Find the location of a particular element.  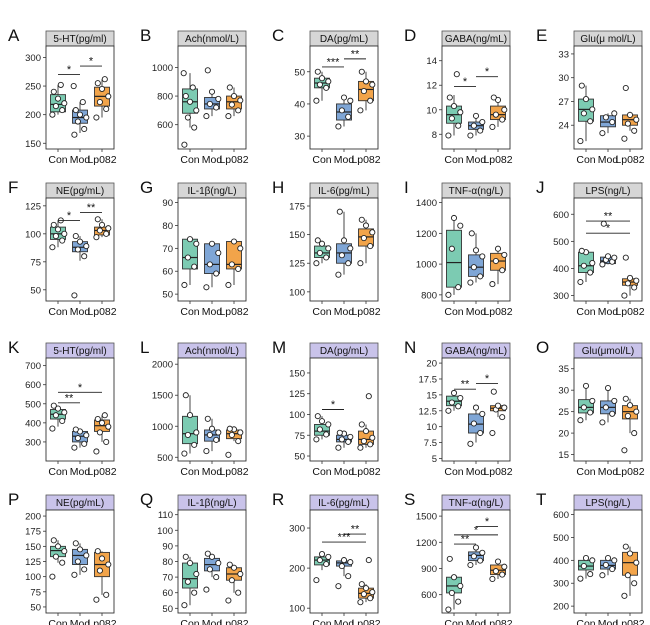

y-tick-label: 150 is located at coordinates (297, 373).